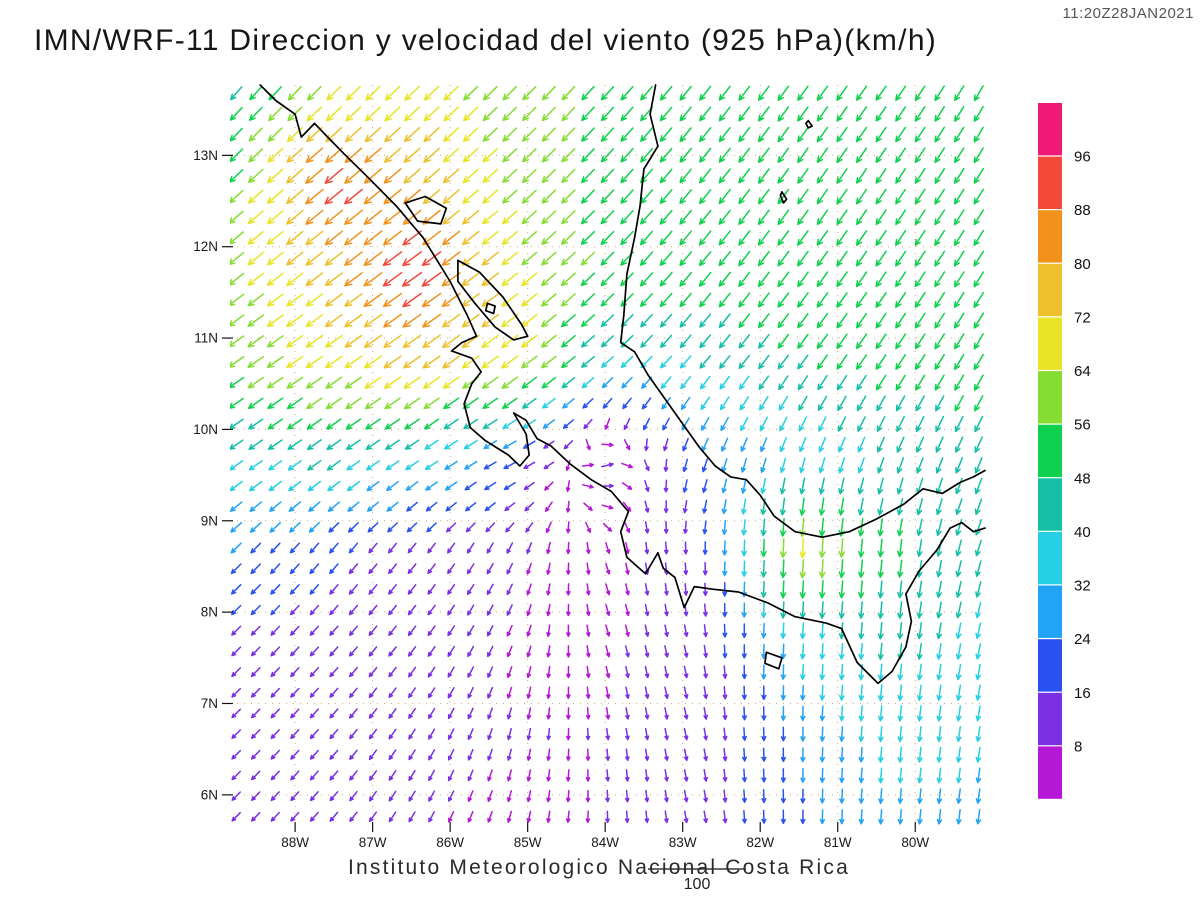 This screenshot has width=1200, height=900. Describe the element at coordinates (528, 842) in the screenshot. I see `lon-tick-label: 85W` at that location.